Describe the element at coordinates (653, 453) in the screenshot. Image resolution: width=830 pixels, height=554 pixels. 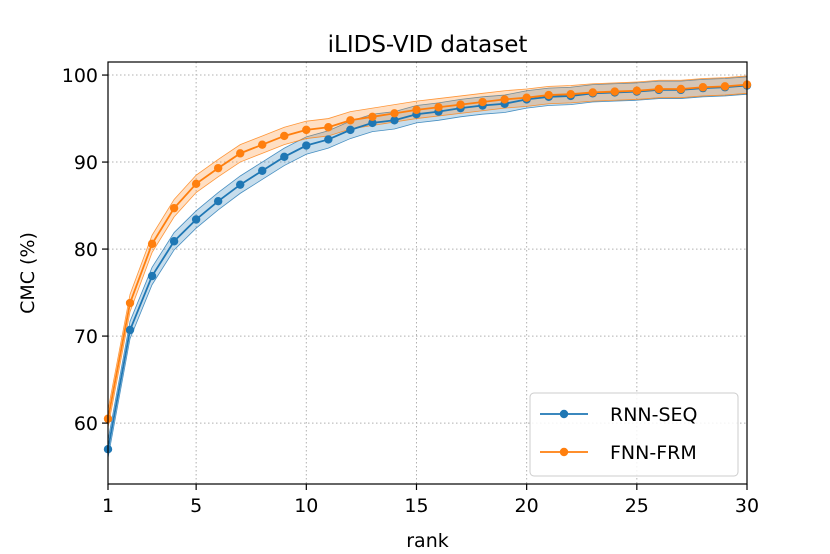
I see `legend-label: FNN-FRM` at that location.